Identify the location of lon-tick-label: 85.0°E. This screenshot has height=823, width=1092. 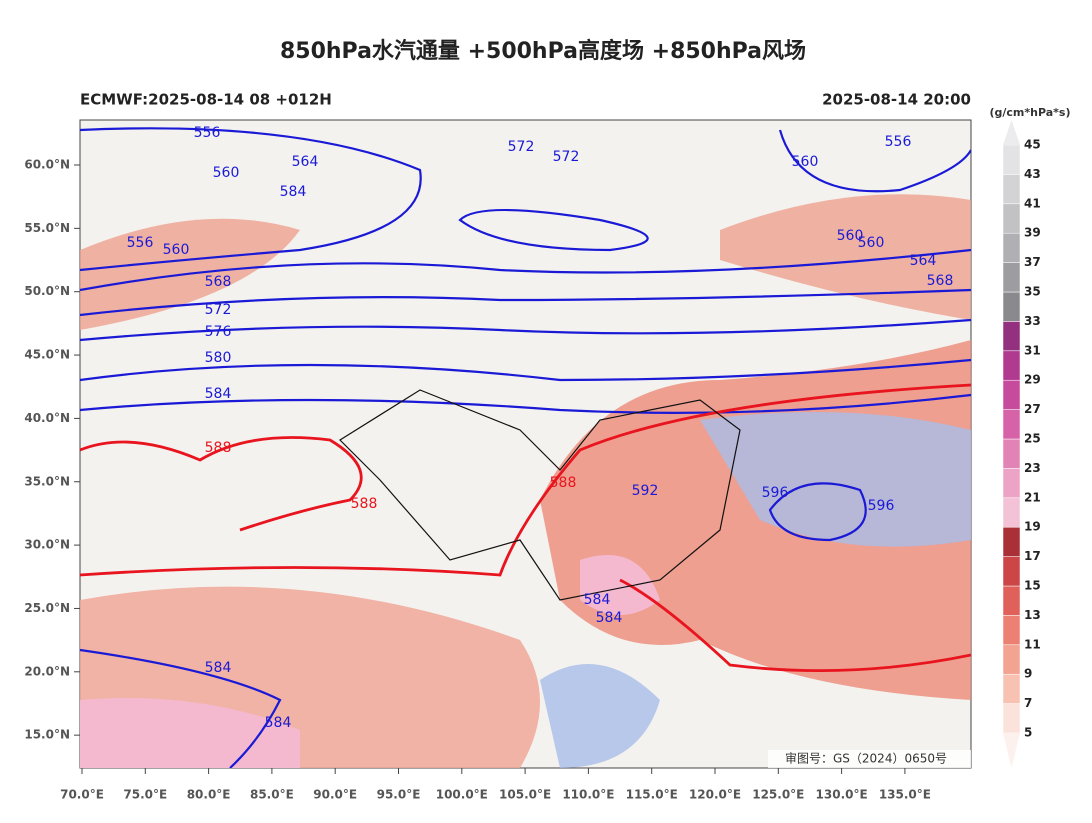
(272, 795).